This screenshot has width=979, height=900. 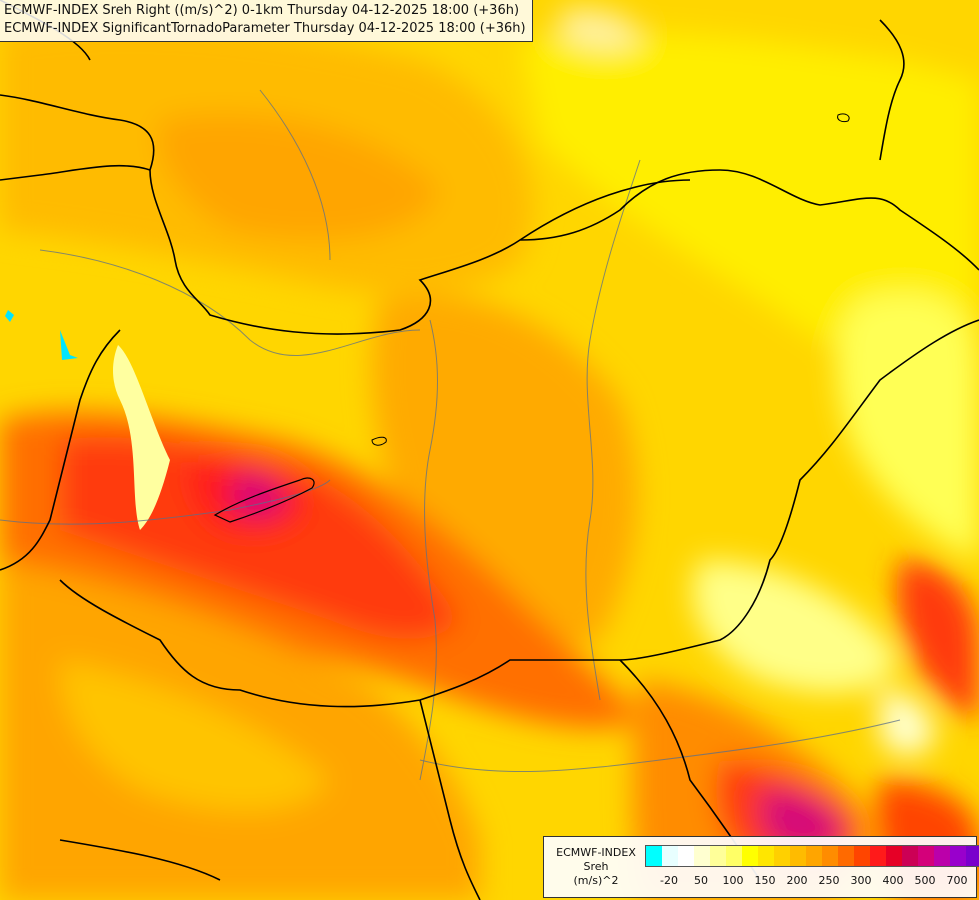 I want to click on legend-color-scale, so click(x=812, y=856).